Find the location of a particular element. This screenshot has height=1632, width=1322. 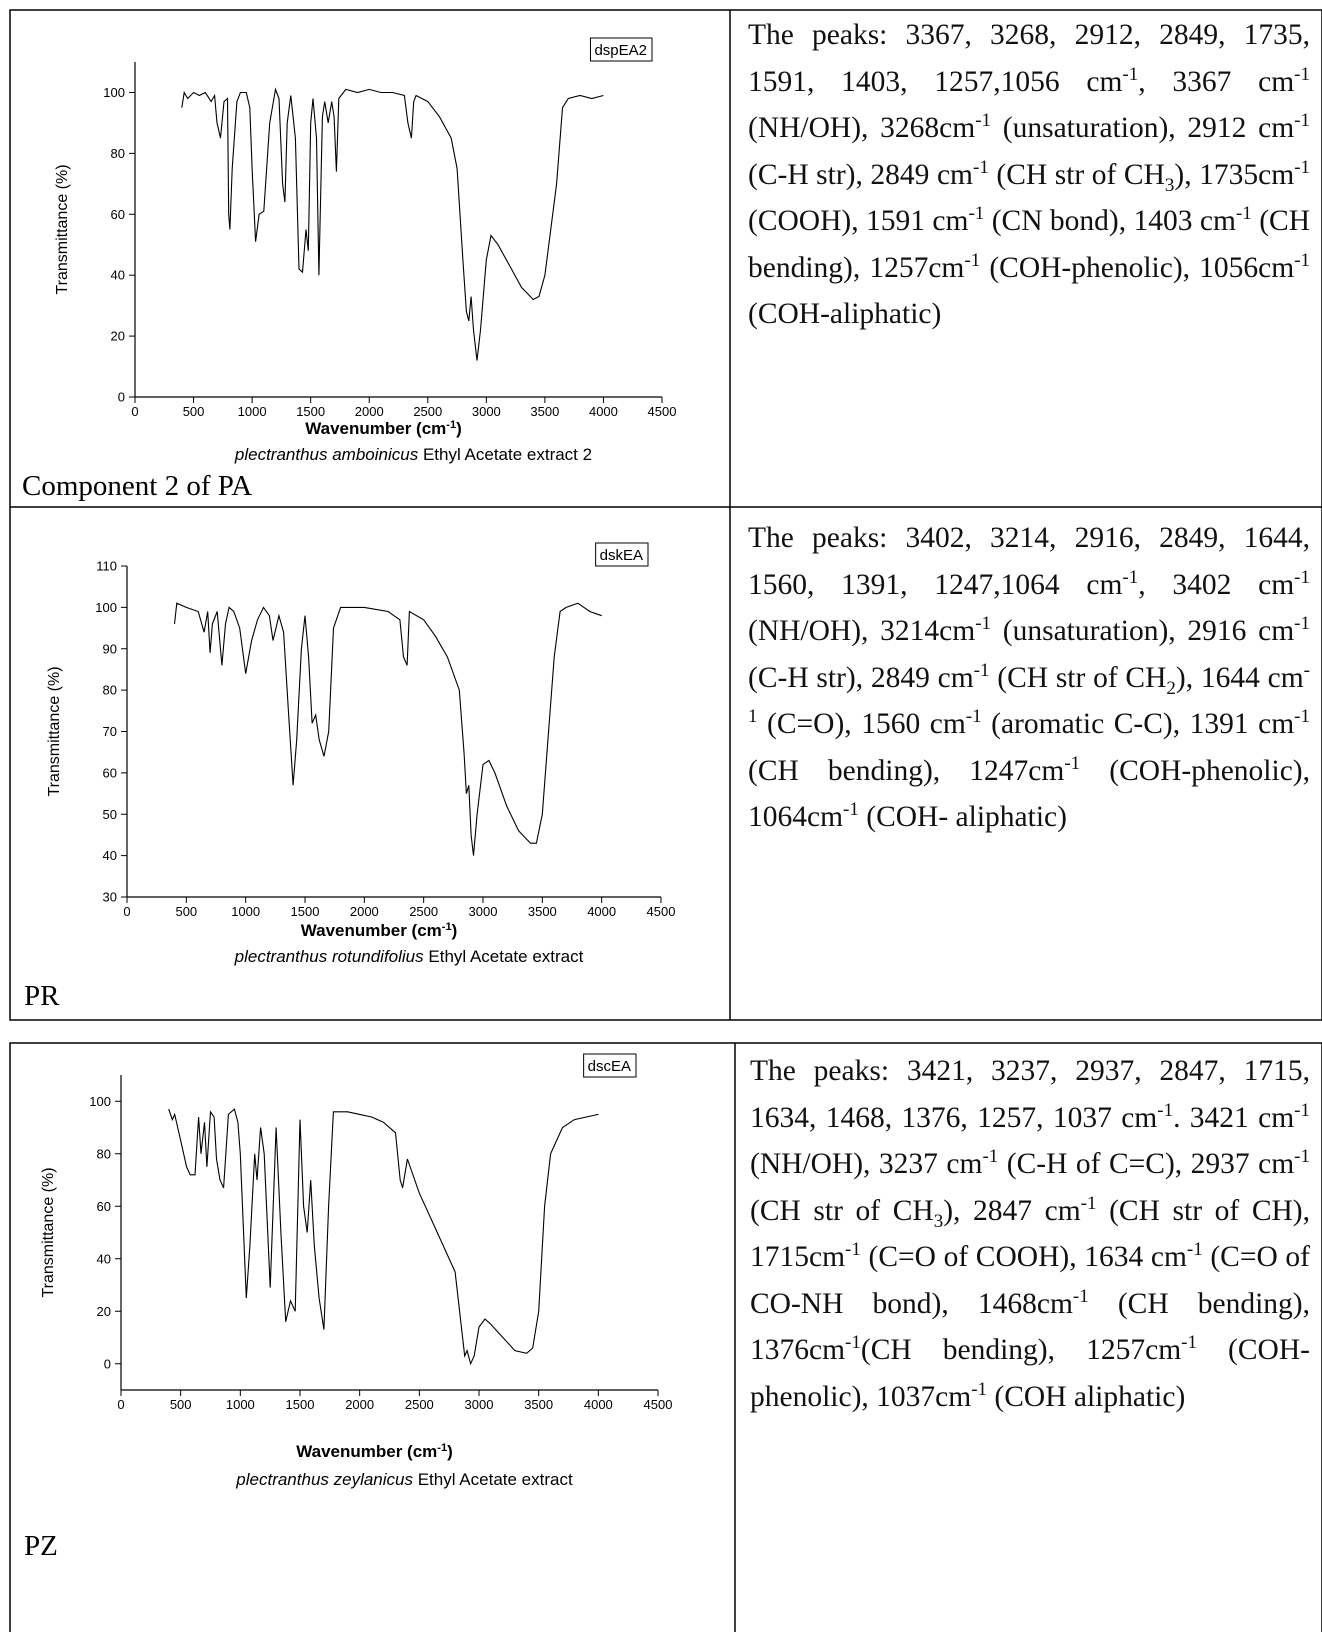

text-run: (COH aliphatic) is located at coordinates (1086, 1396).